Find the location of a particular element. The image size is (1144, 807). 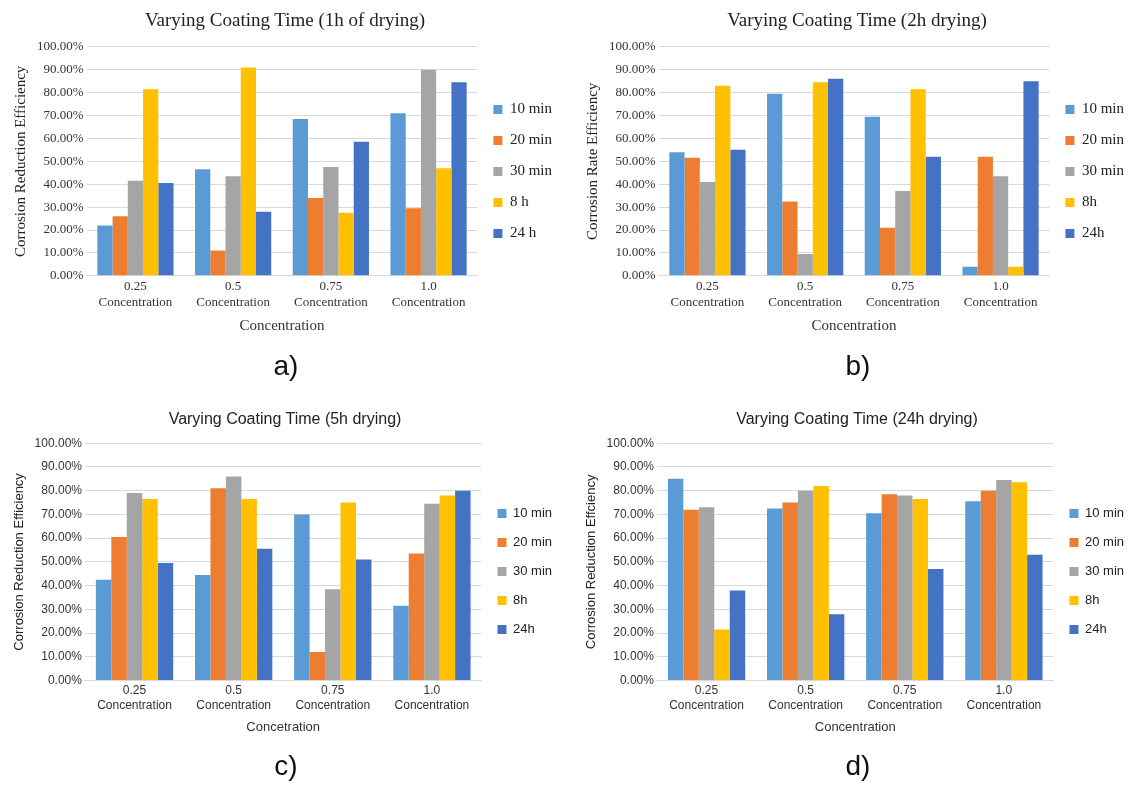

legend-label: 10 min is located at coordinates (532, 513).